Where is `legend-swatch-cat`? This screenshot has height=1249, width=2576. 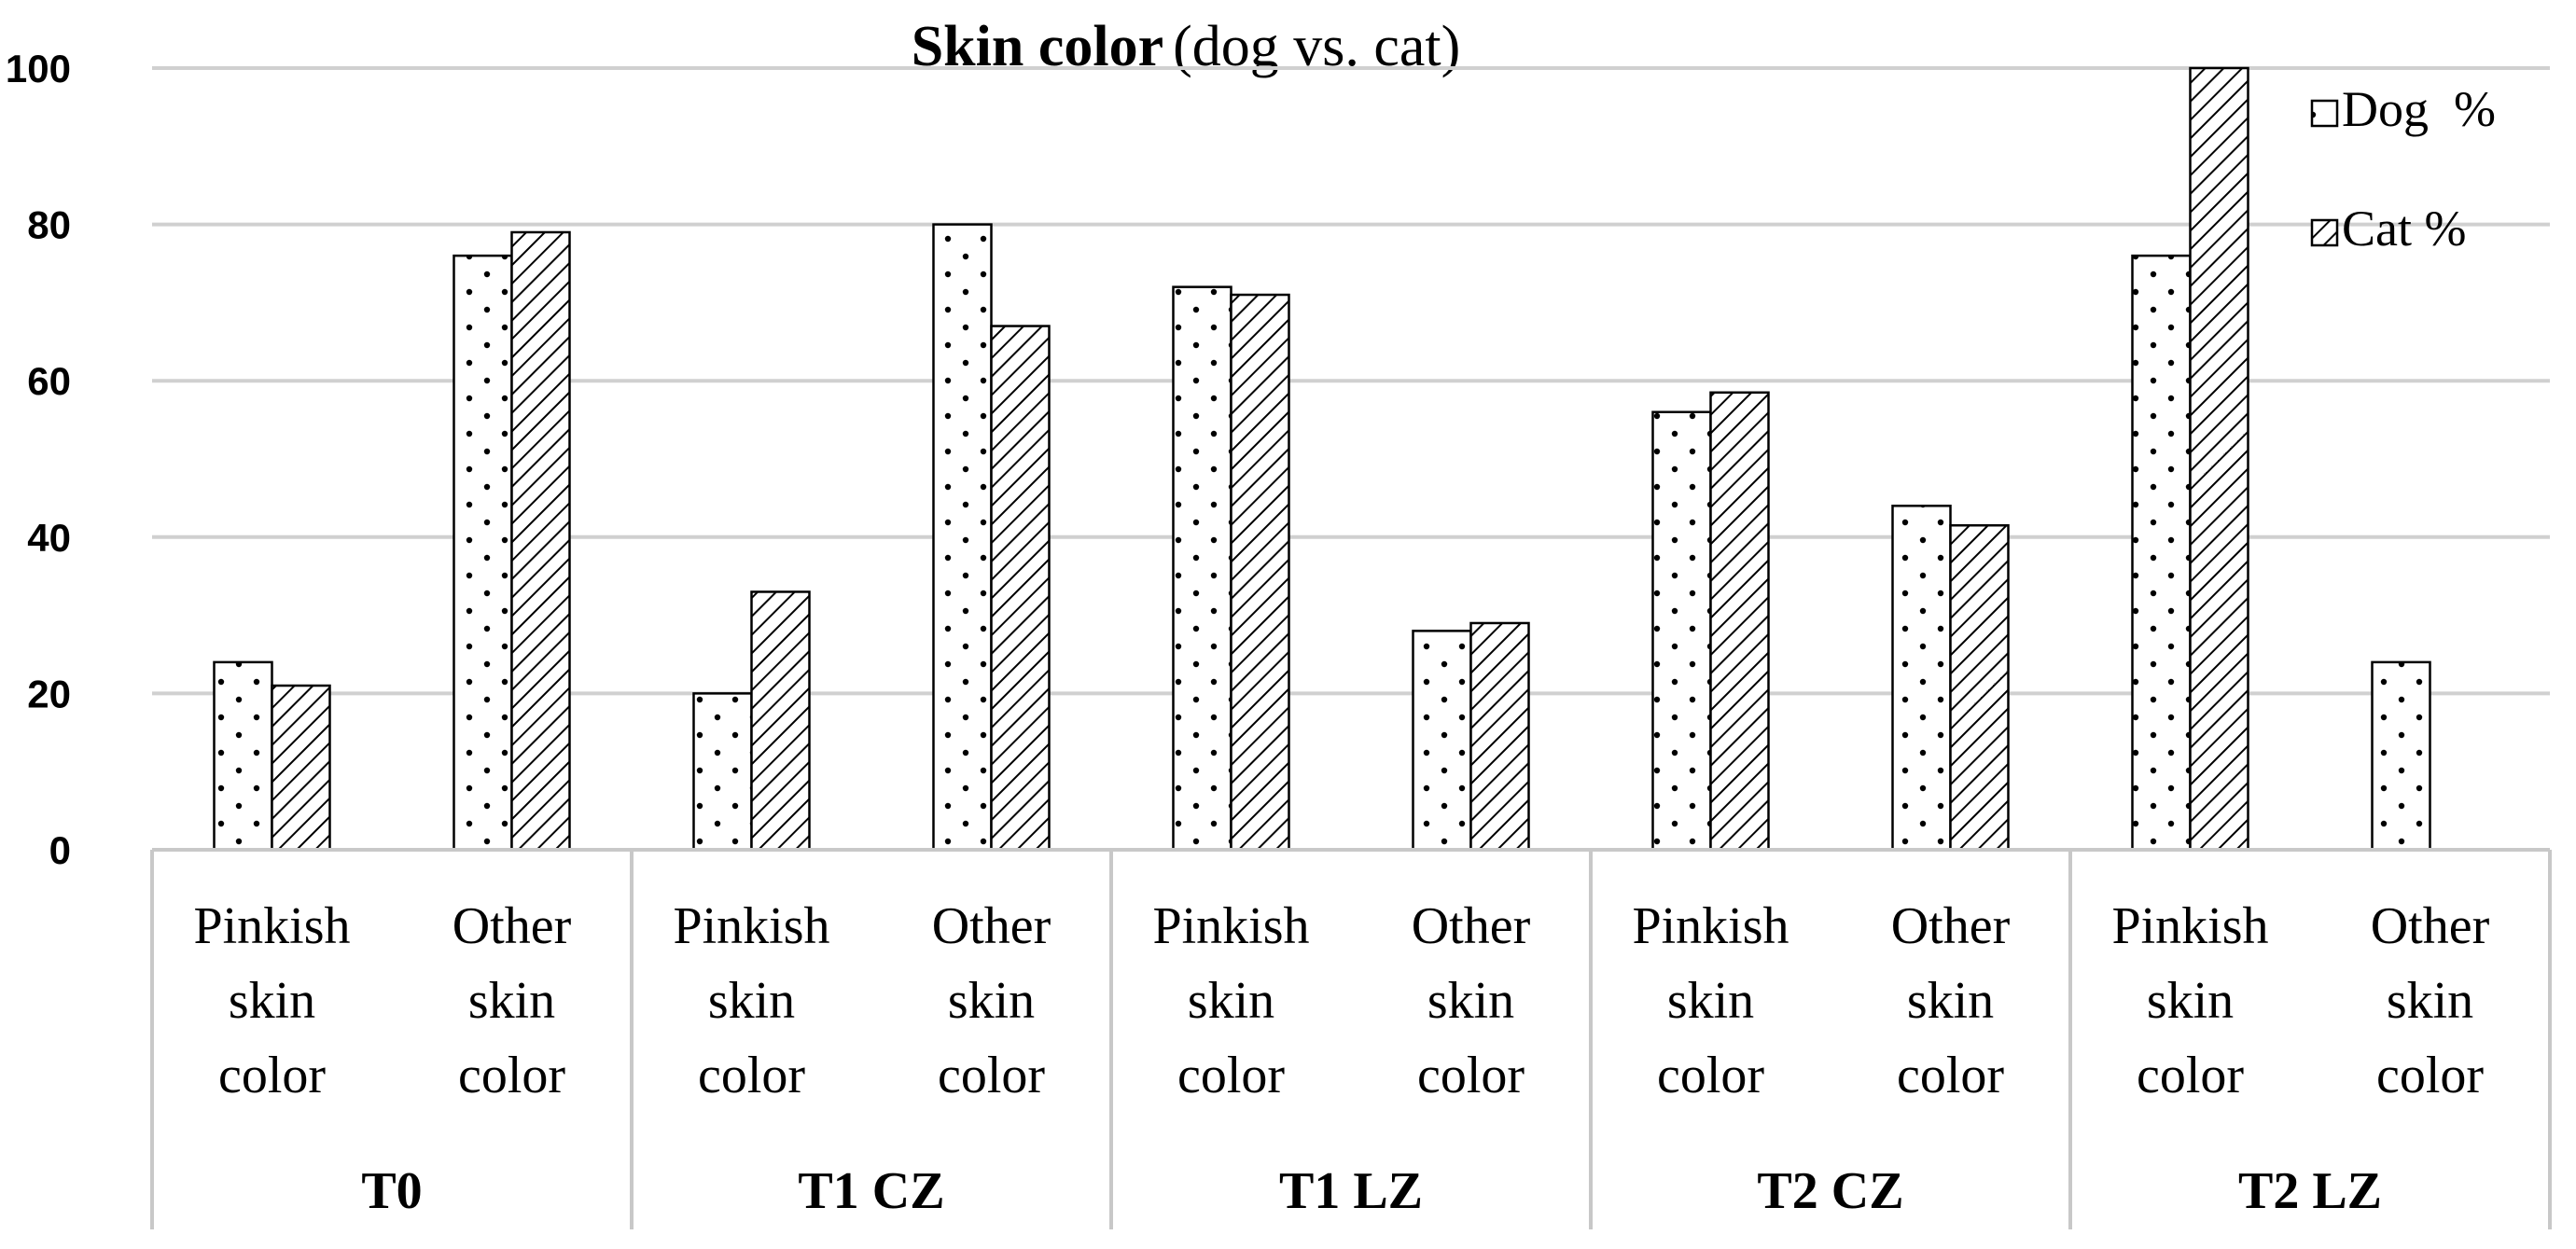 legend-swatch-cat is located at coordinates (2325, 233).